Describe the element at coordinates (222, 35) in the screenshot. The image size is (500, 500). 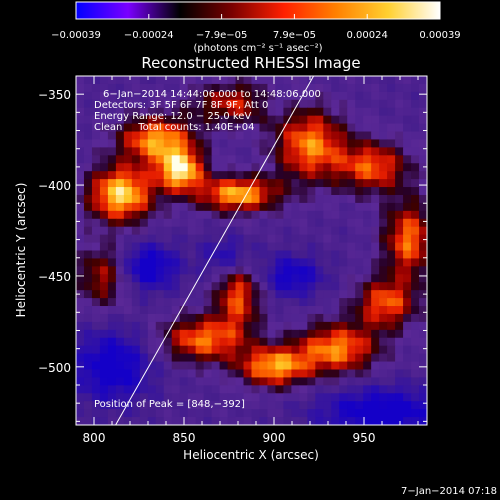
I see `colorbar-tick-label: −7.9e−05` at that location.